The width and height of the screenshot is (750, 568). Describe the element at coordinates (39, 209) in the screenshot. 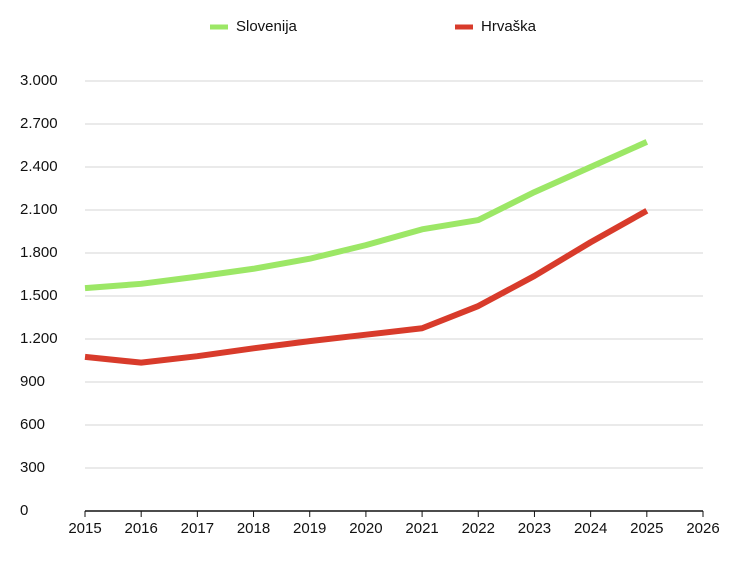

I see `y-tick-label: 2.100` at that location.